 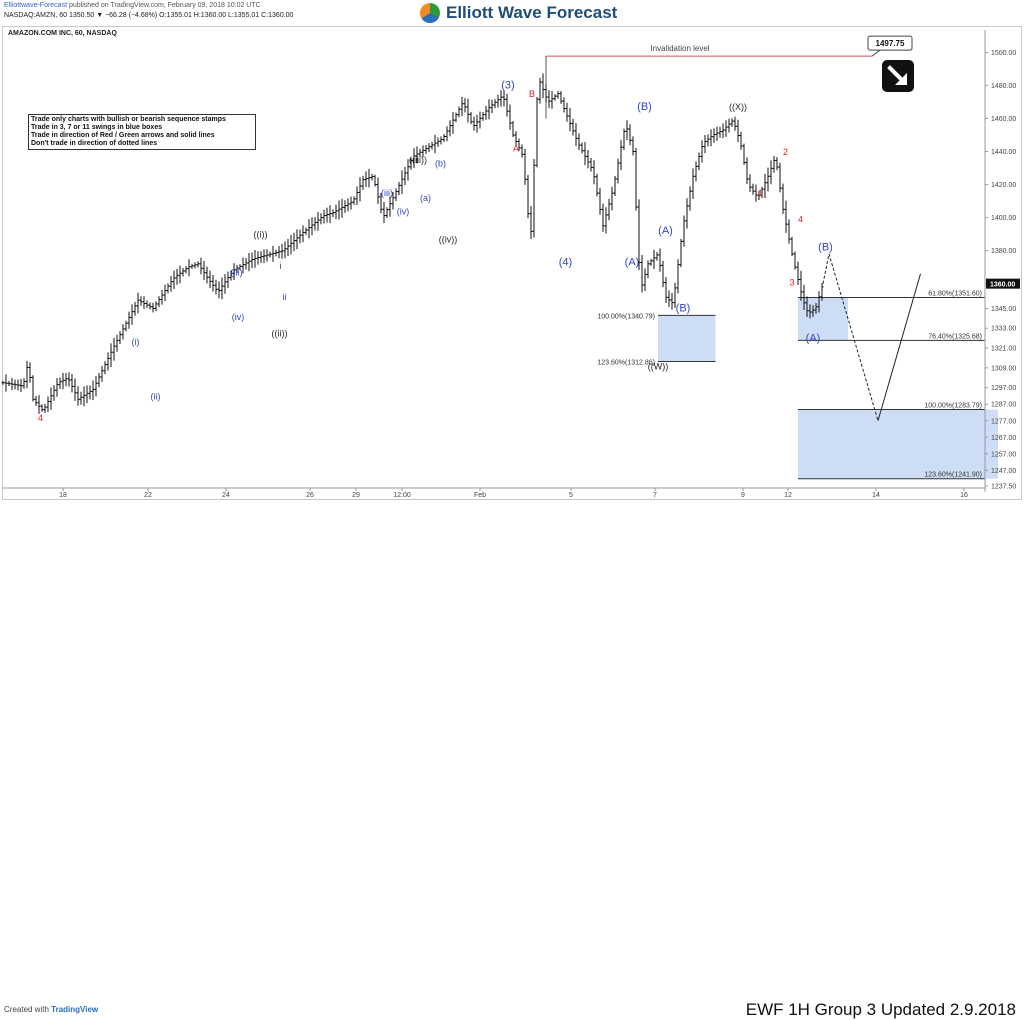 I want to click on last-price-marker, so click(x=1003, y=283).